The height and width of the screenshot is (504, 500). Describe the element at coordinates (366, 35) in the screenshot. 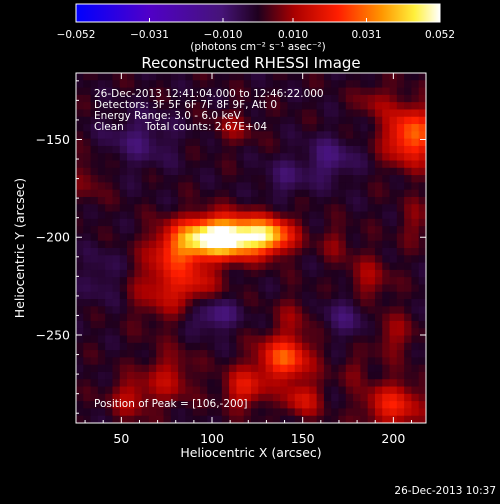

I see `colorbar-tick-label: 0.031` at that location.